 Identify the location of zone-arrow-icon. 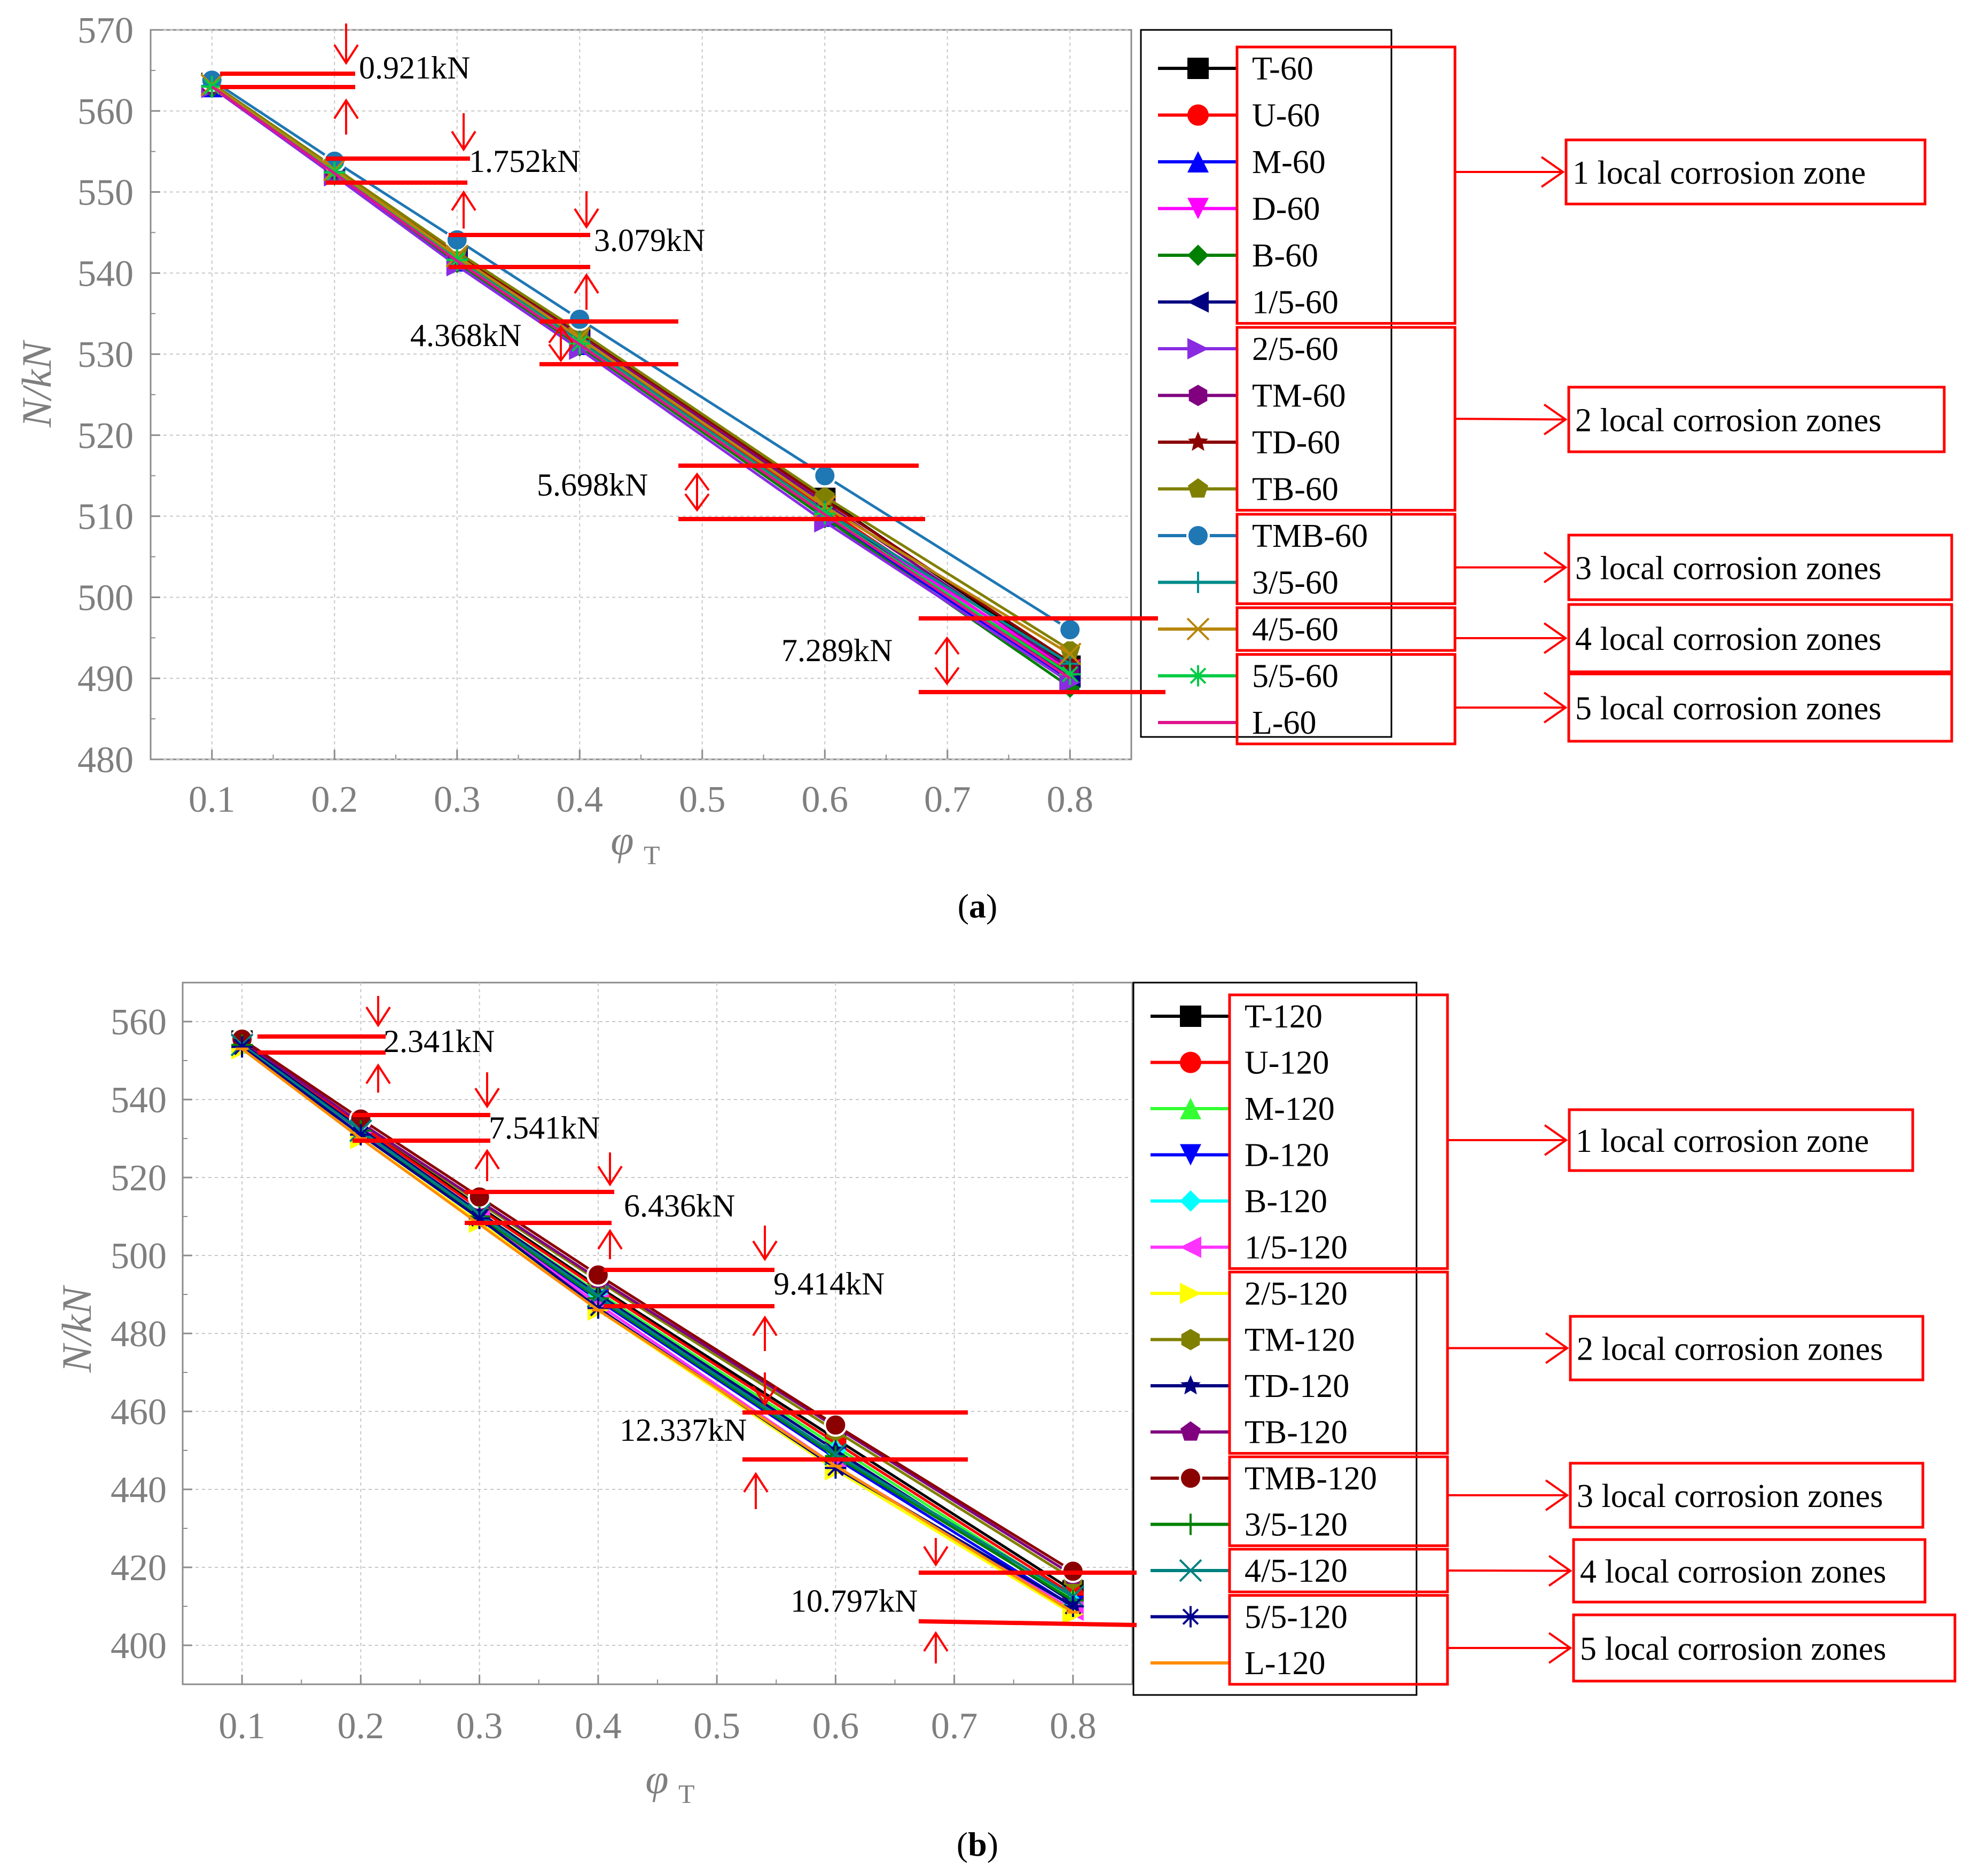
(1556, 1140).